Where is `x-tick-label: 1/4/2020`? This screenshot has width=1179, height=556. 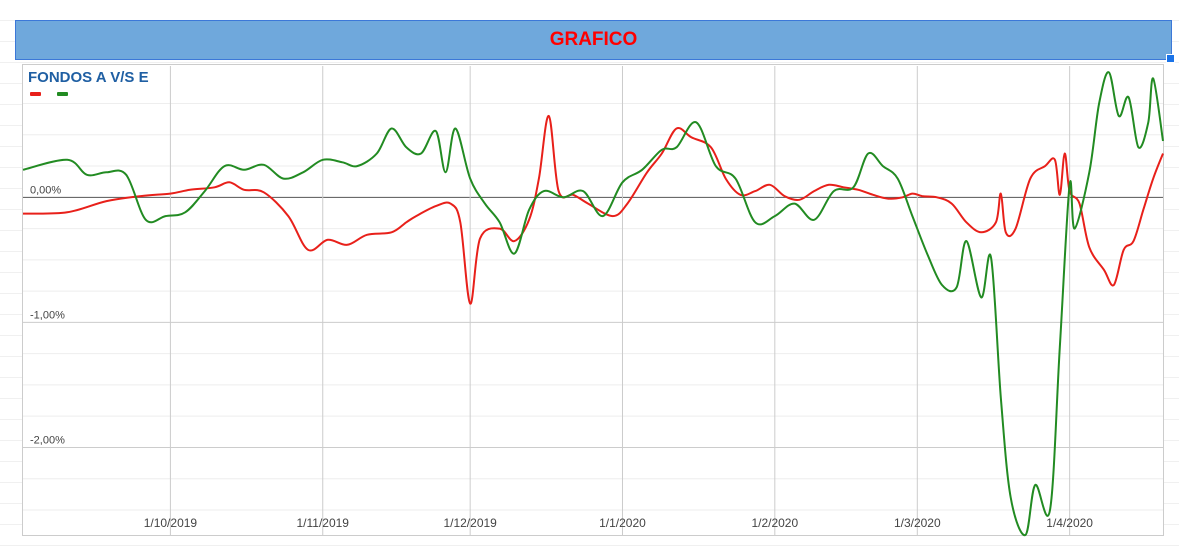
x-tick-label: 1/4/2020 is located at coordinates (1069, 523).